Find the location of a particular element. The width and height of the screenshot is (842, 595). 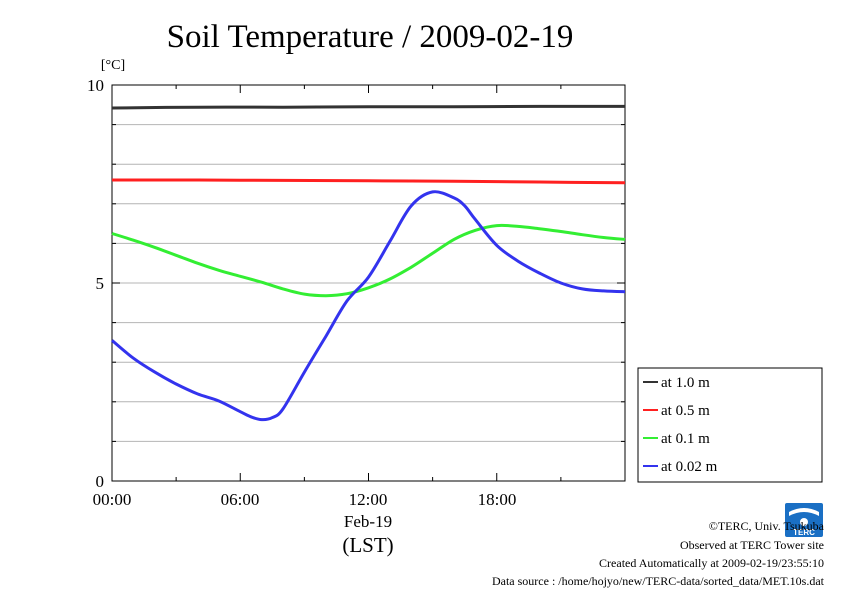

series-line-at-0-1-m is located at coordinates (368, 260).